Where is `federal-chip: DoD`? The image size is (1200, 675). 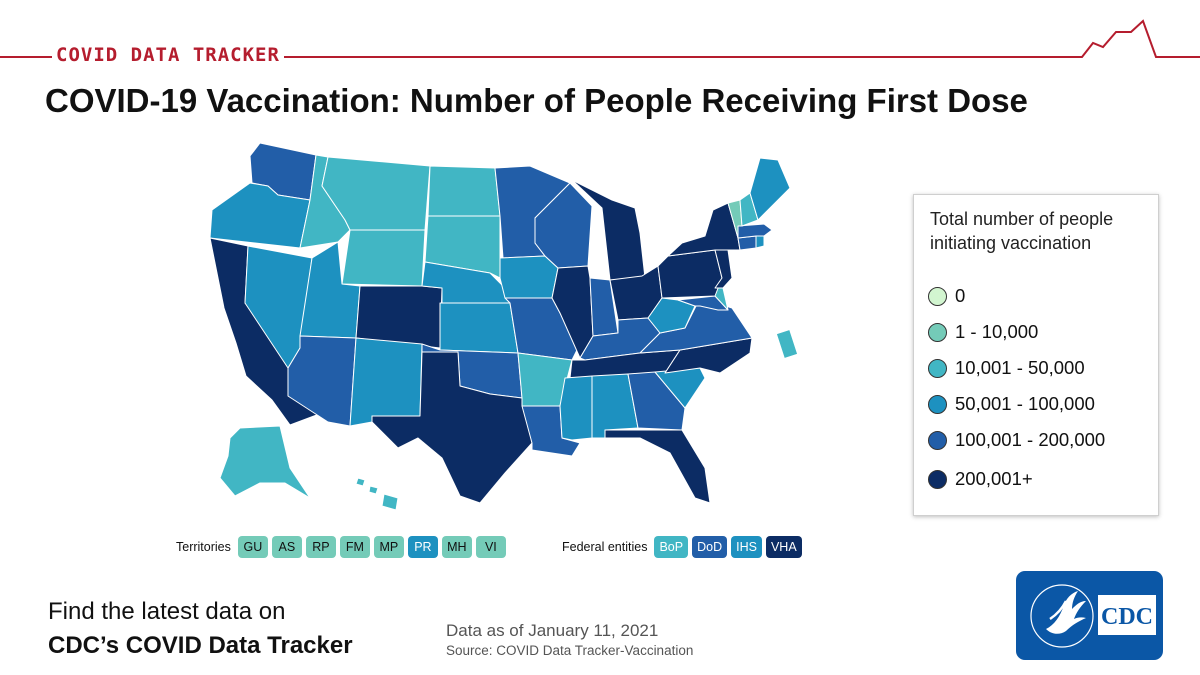 federal-chip: DoD is located at coordinates (710, 547).